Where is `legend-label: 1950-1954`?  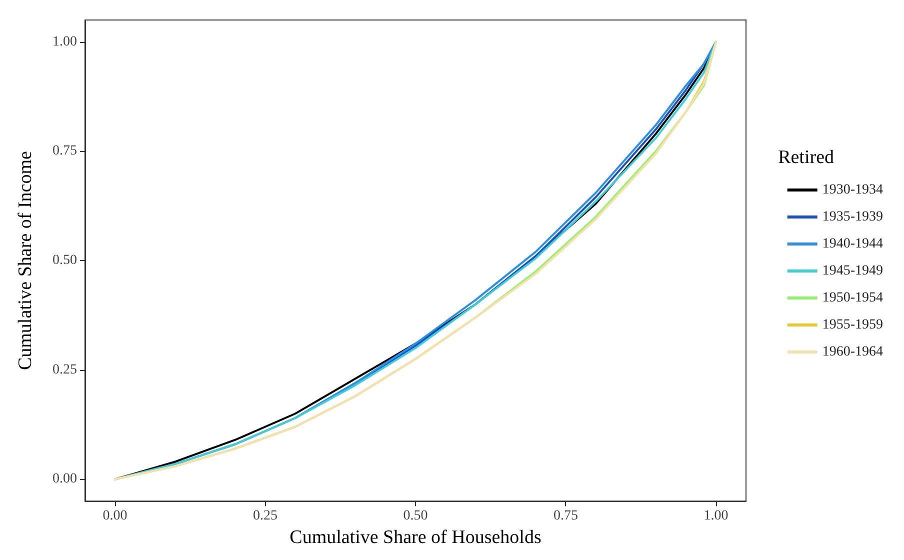
legend-label: 1950-1954 is located at coordinates (853, 298).